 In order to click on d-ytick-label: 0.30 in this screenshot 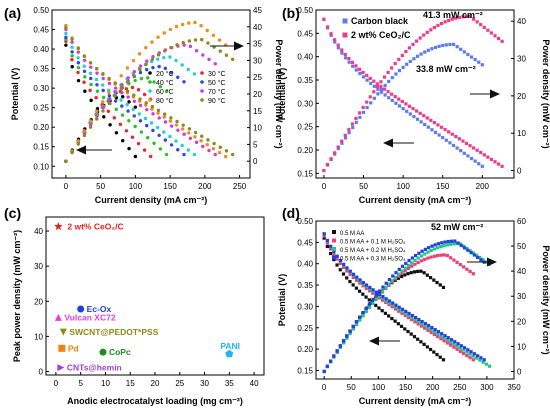, I will do `click(305, 306)`.